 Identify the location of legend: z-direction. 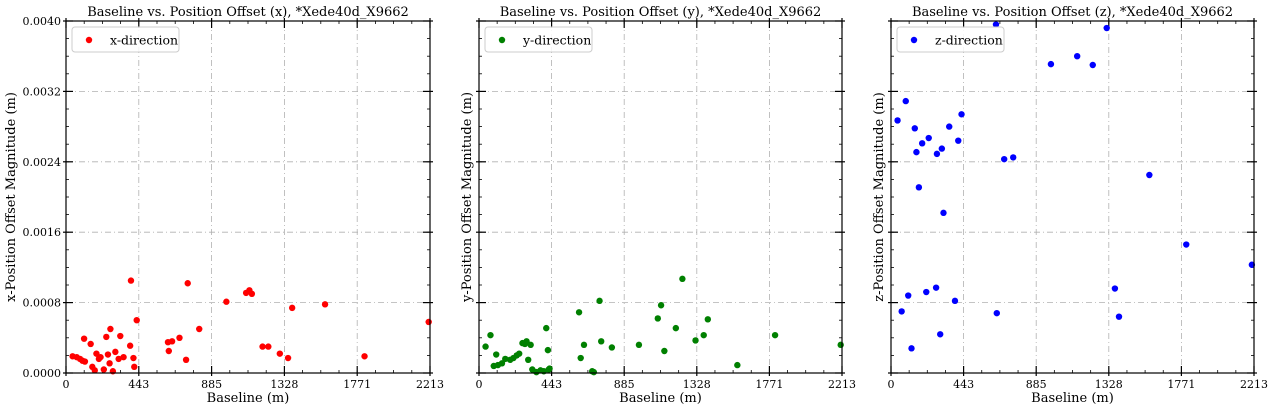
(950, 39).